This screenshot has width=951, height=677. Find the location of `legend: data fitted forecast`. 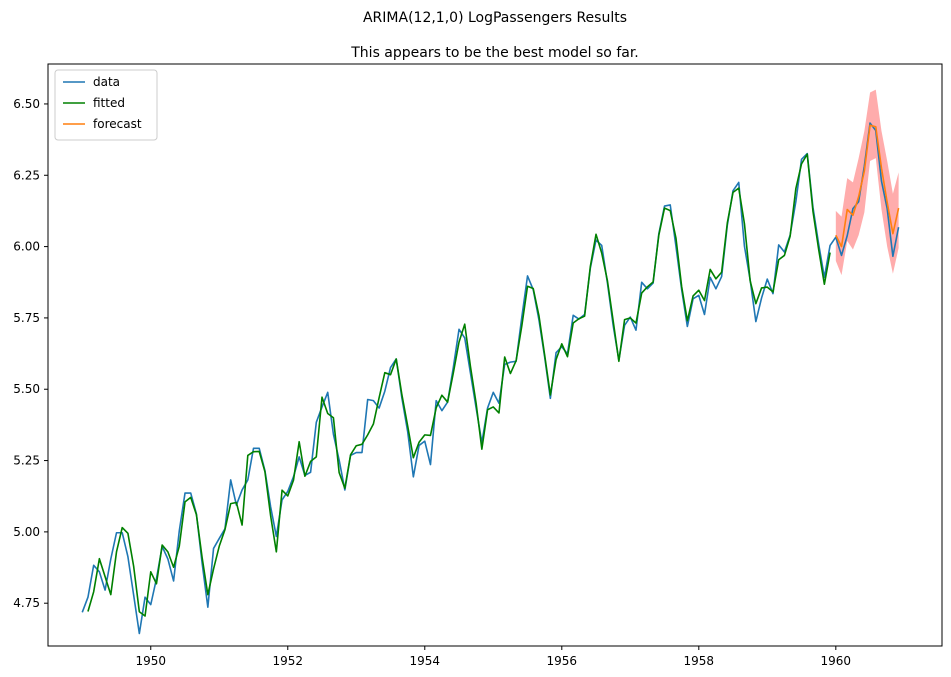

legend: data fitted forecast is located at coordinates (106, 105).